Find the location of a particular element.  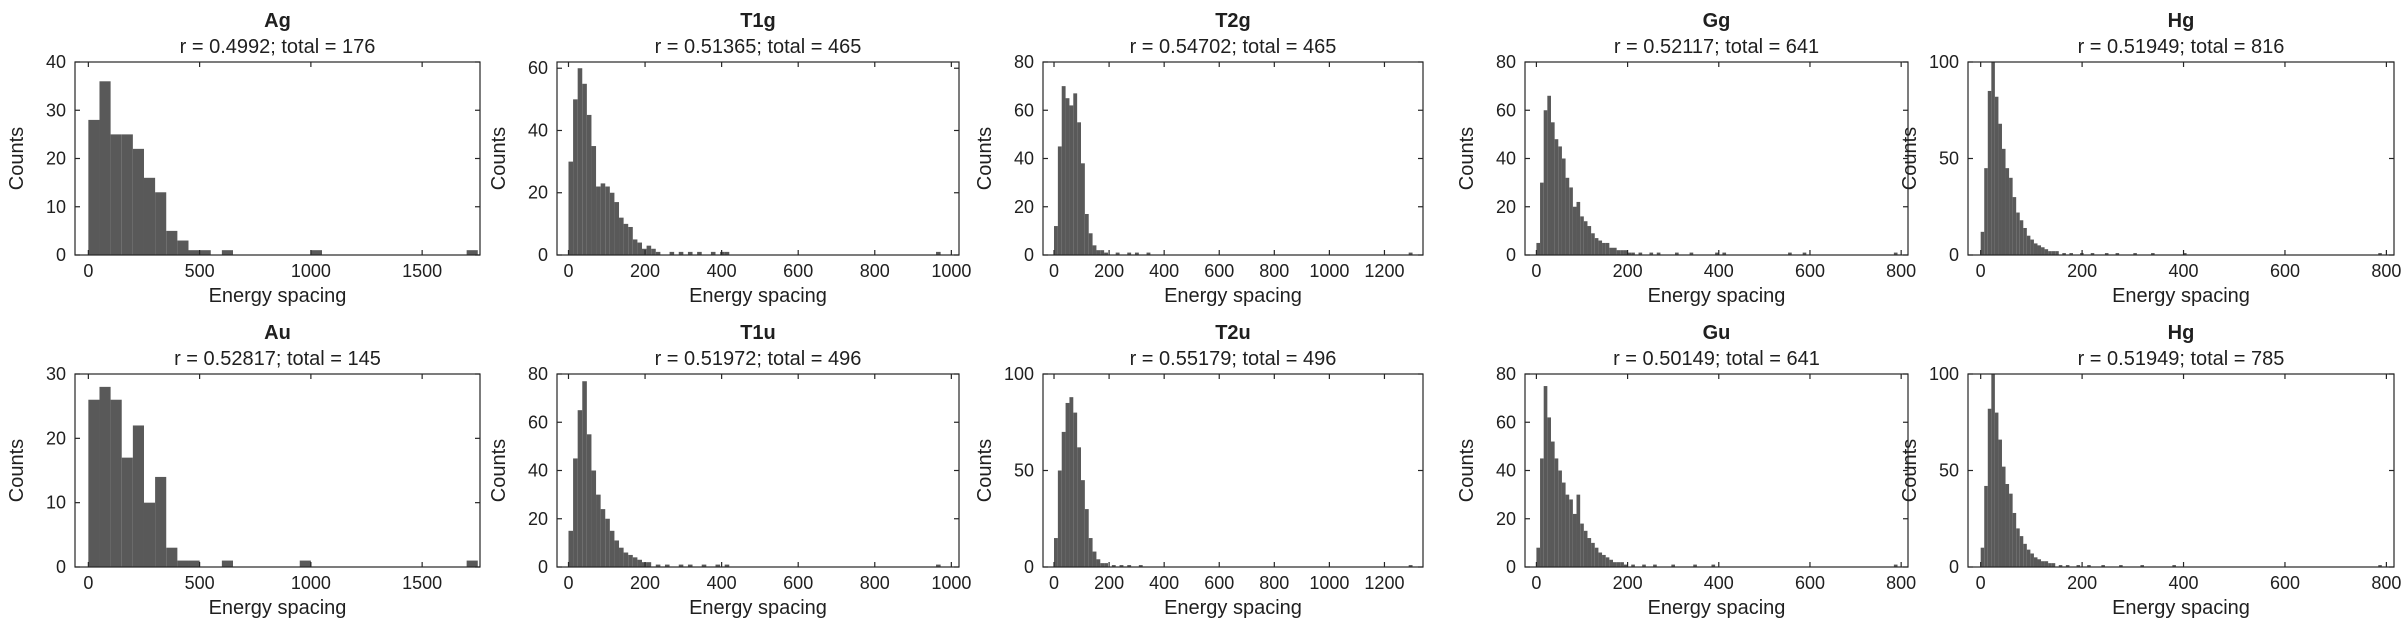

x-tick-label: 1000 is located at coordinates (951, 583).